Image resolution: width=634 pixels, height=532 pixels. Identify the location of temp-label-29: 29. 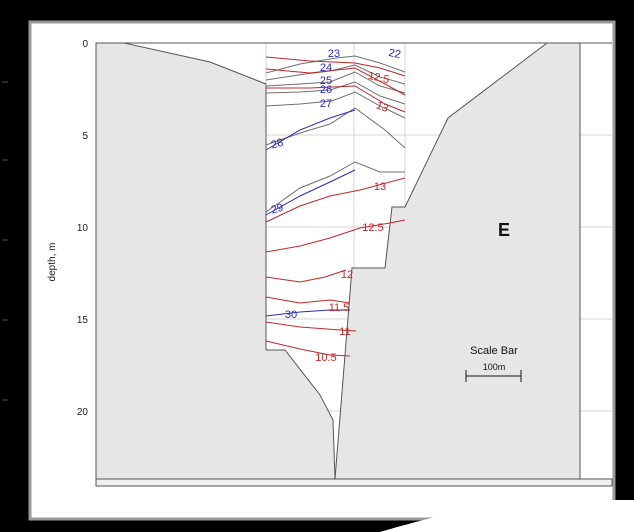
(277, 209).